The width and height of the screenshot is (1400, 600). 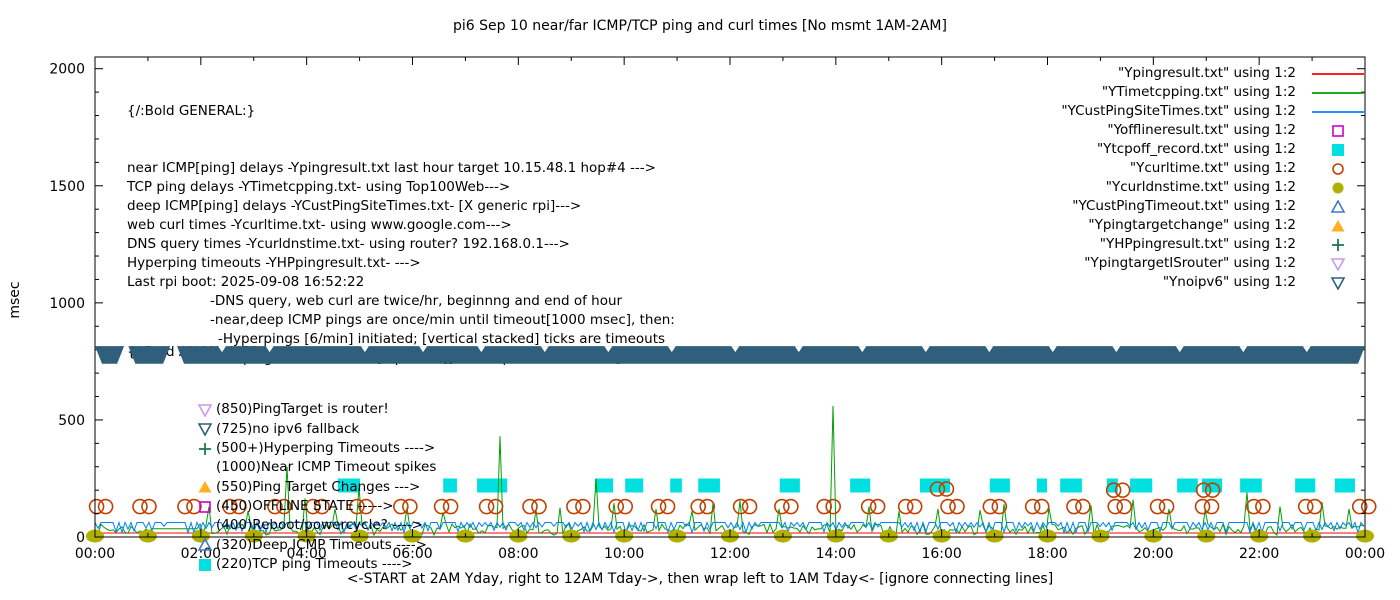 I want to click on circle-filled-icon, so click(x=1335, y=188).